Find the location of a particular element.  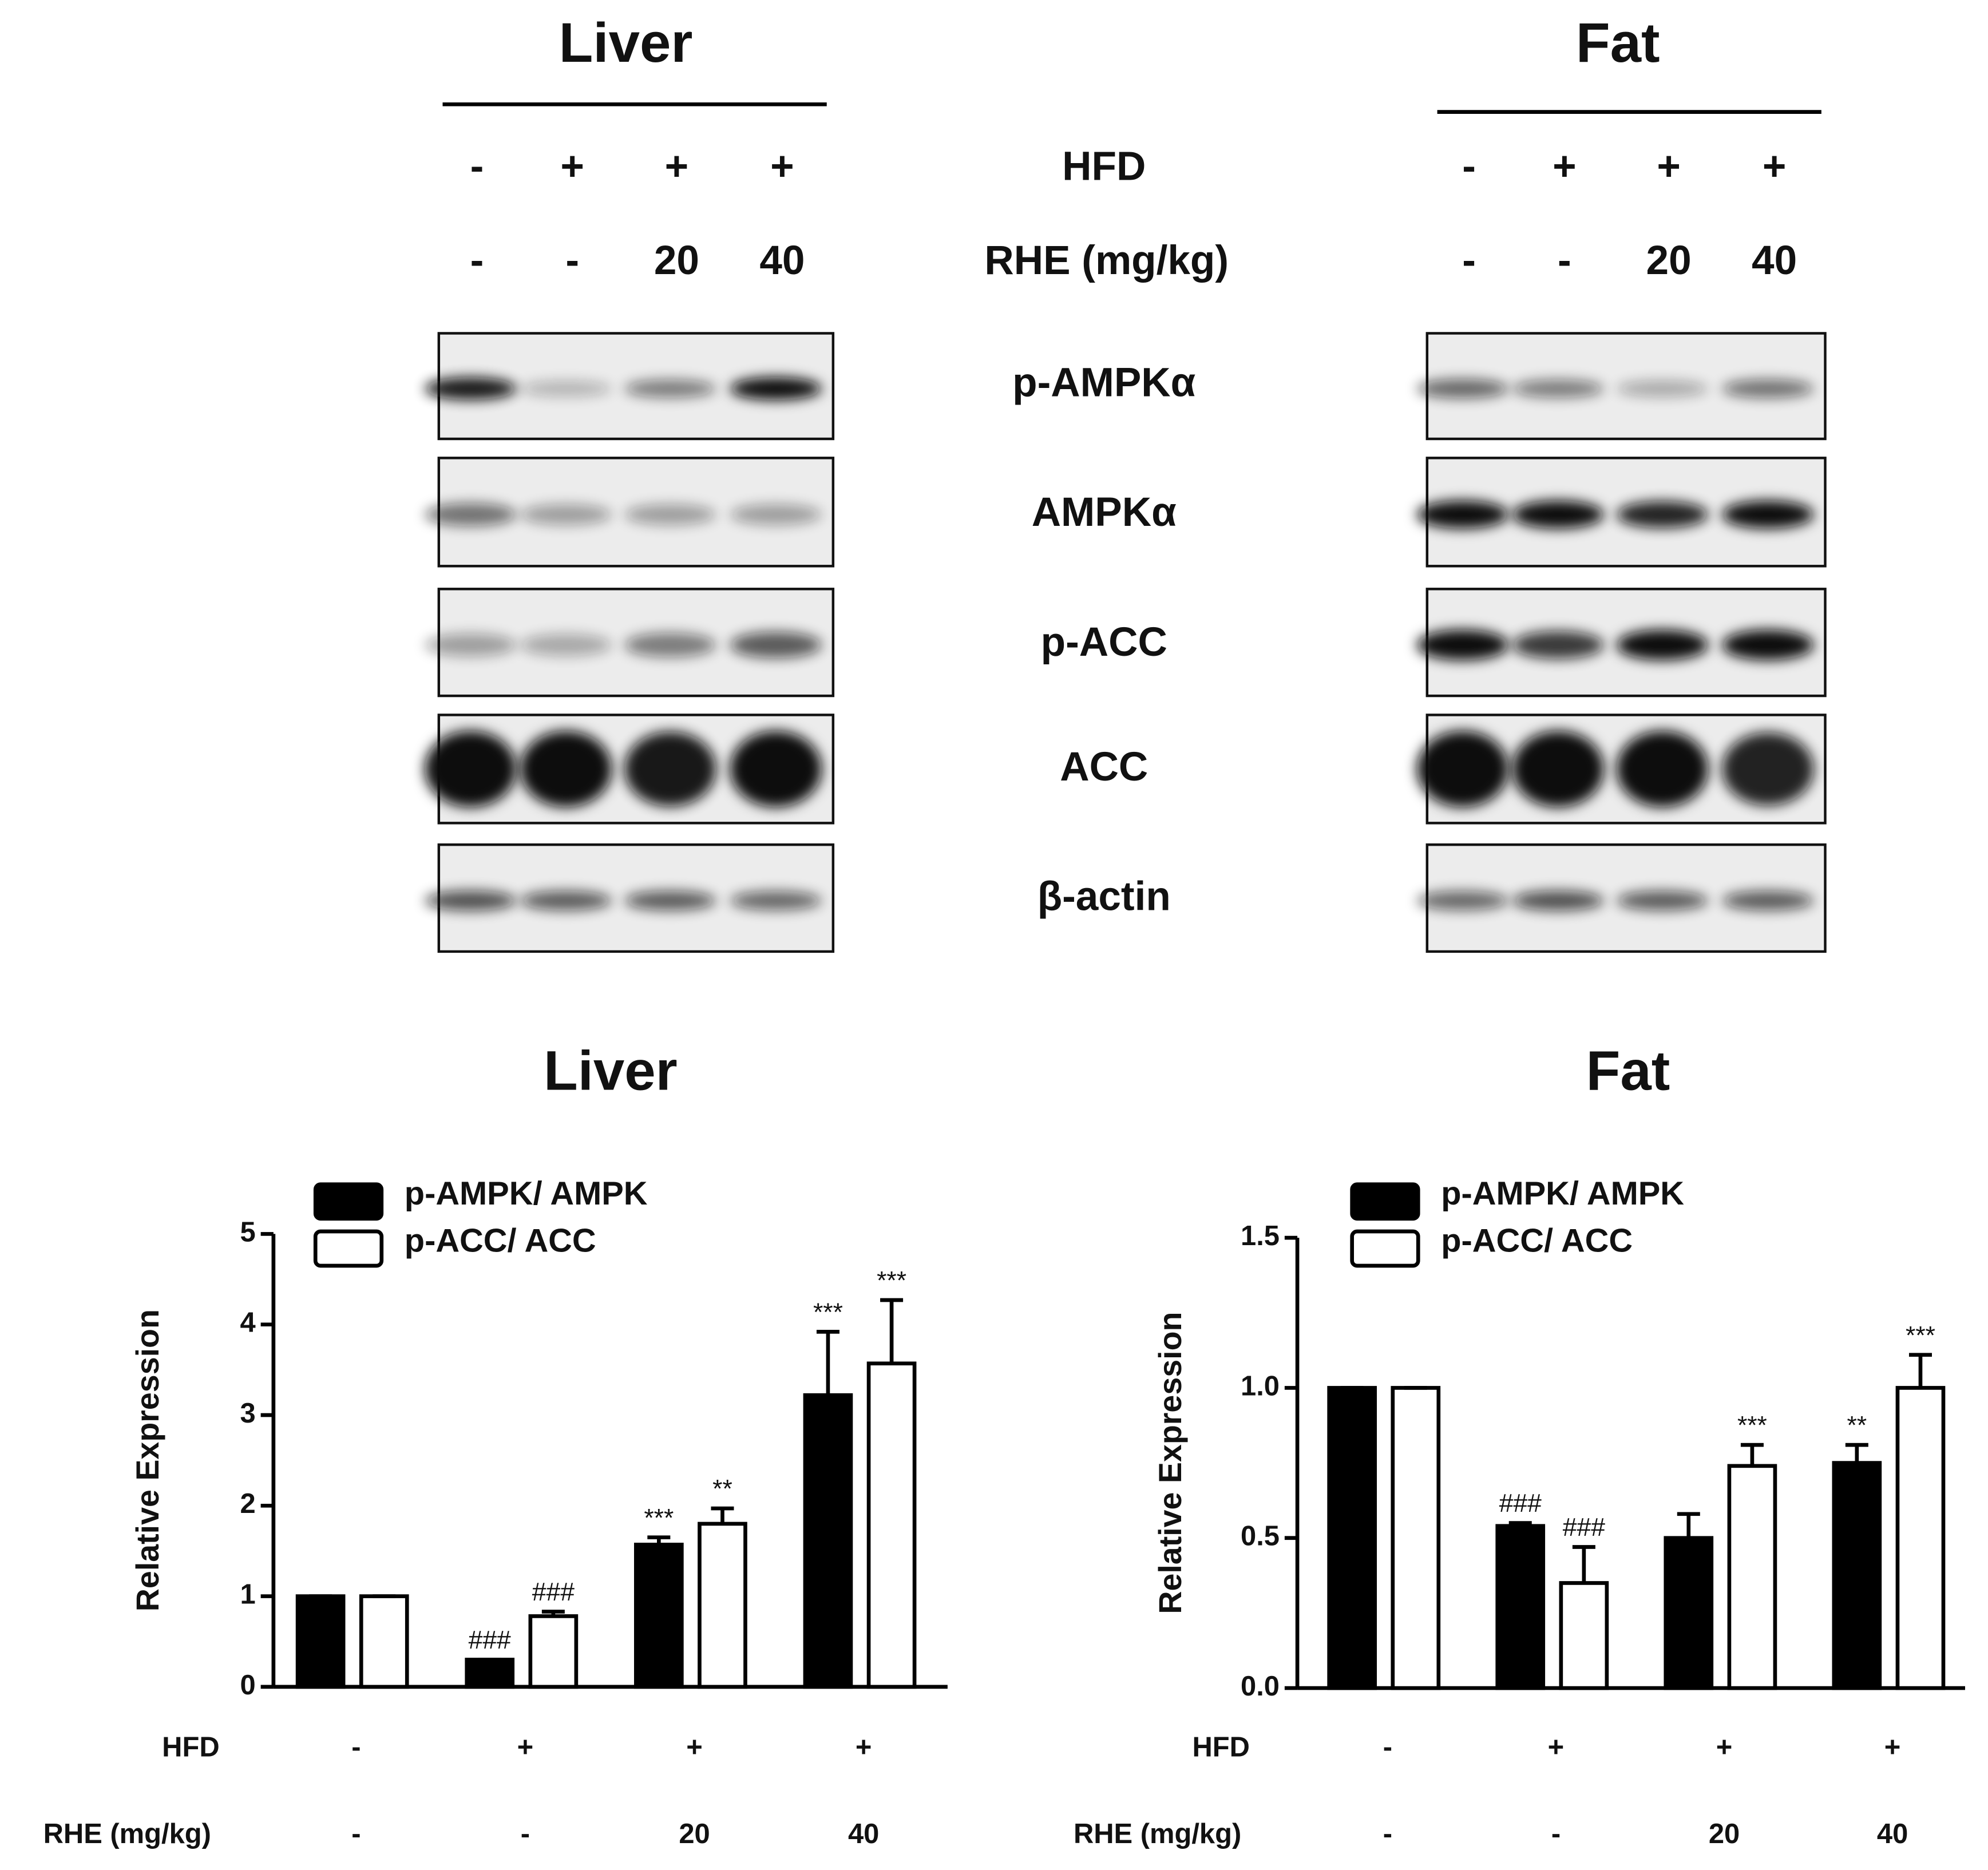

y-tick-label: 1 is located at coordinates (248, 1594).